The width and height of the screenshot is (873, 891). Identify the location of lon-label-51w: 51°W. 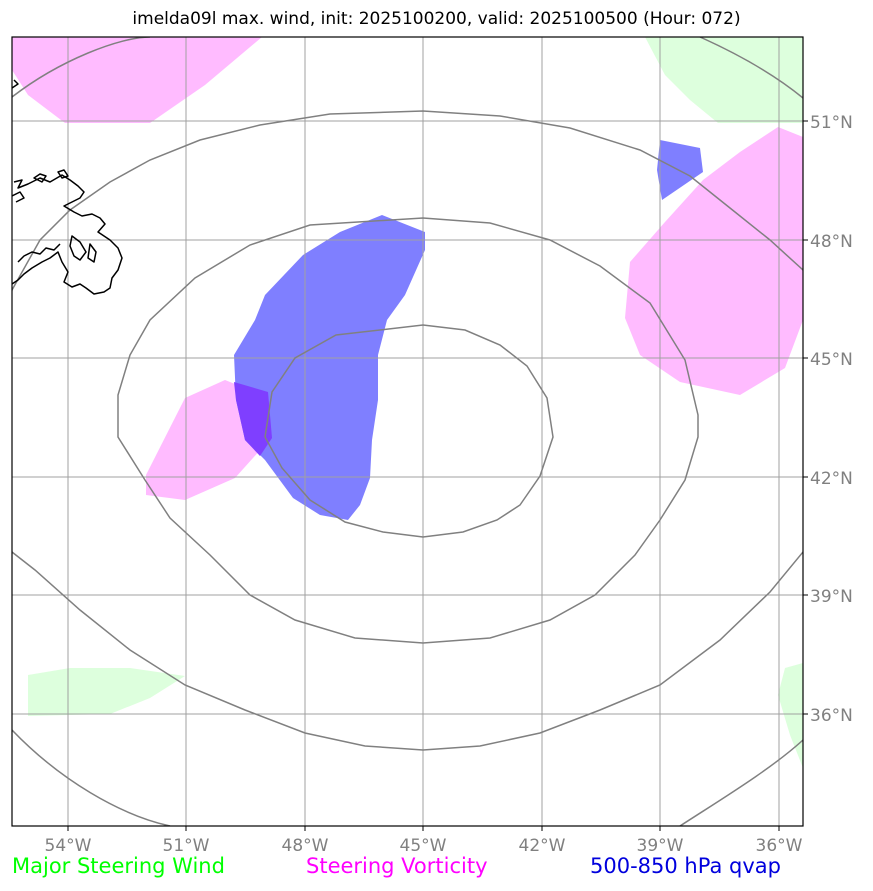
(186, 846).